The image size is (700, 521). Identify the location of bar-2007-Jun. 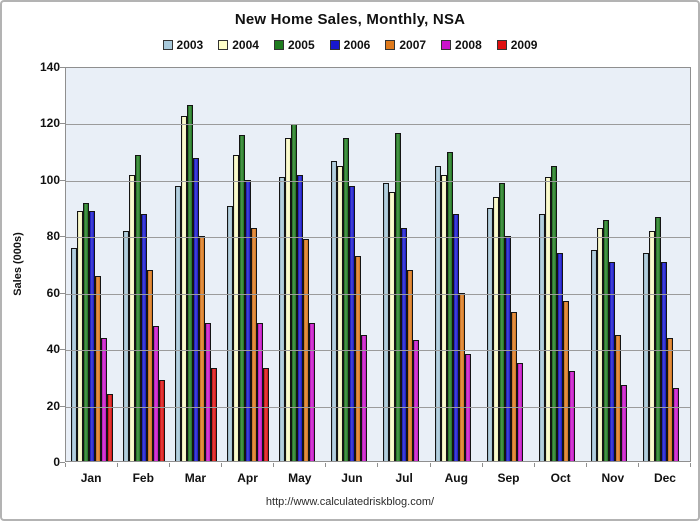
(358, 358).